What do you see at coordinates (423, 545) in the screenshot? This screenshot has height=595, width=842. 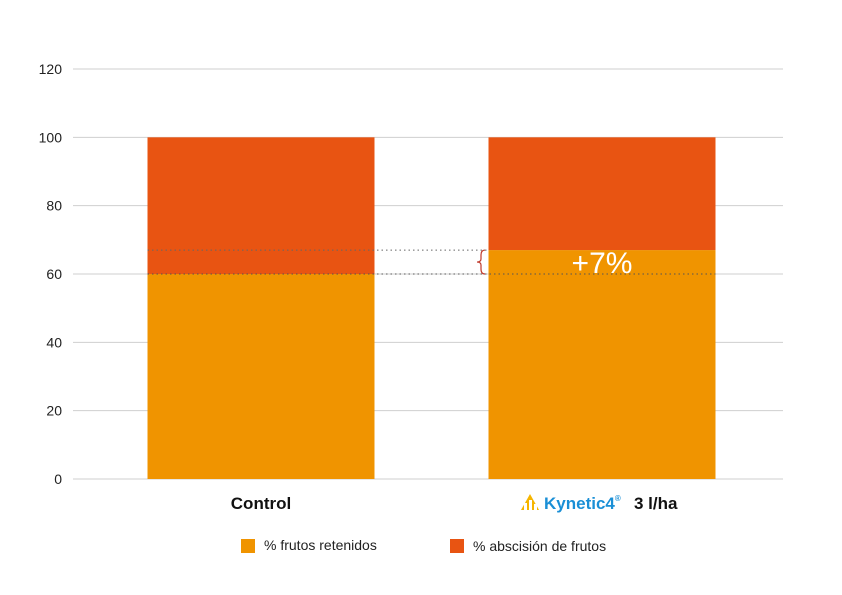 I see `legend: % frutos retenidos % abscisión de frutos` at bounding box center [423, 545].